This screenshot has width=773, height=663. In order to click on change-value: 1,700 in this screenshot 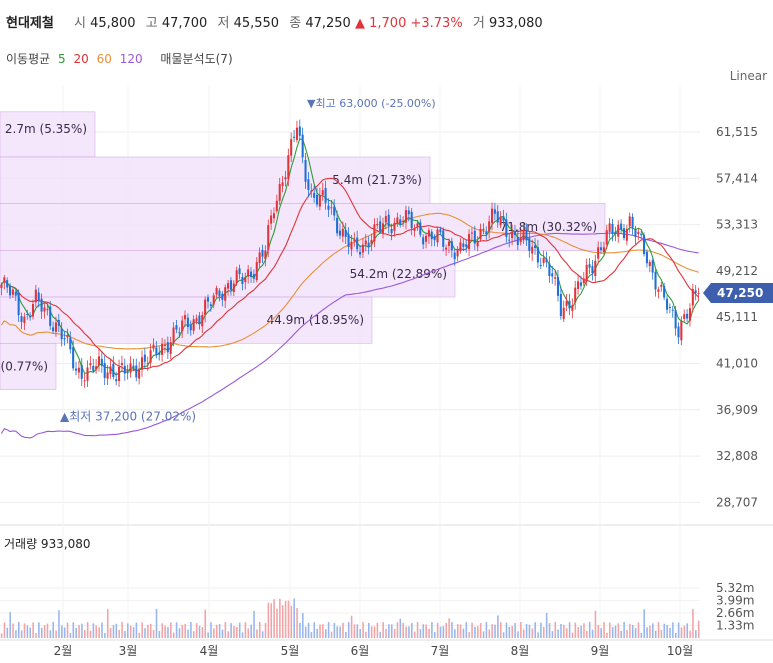, I will do `click(388, 23)`.